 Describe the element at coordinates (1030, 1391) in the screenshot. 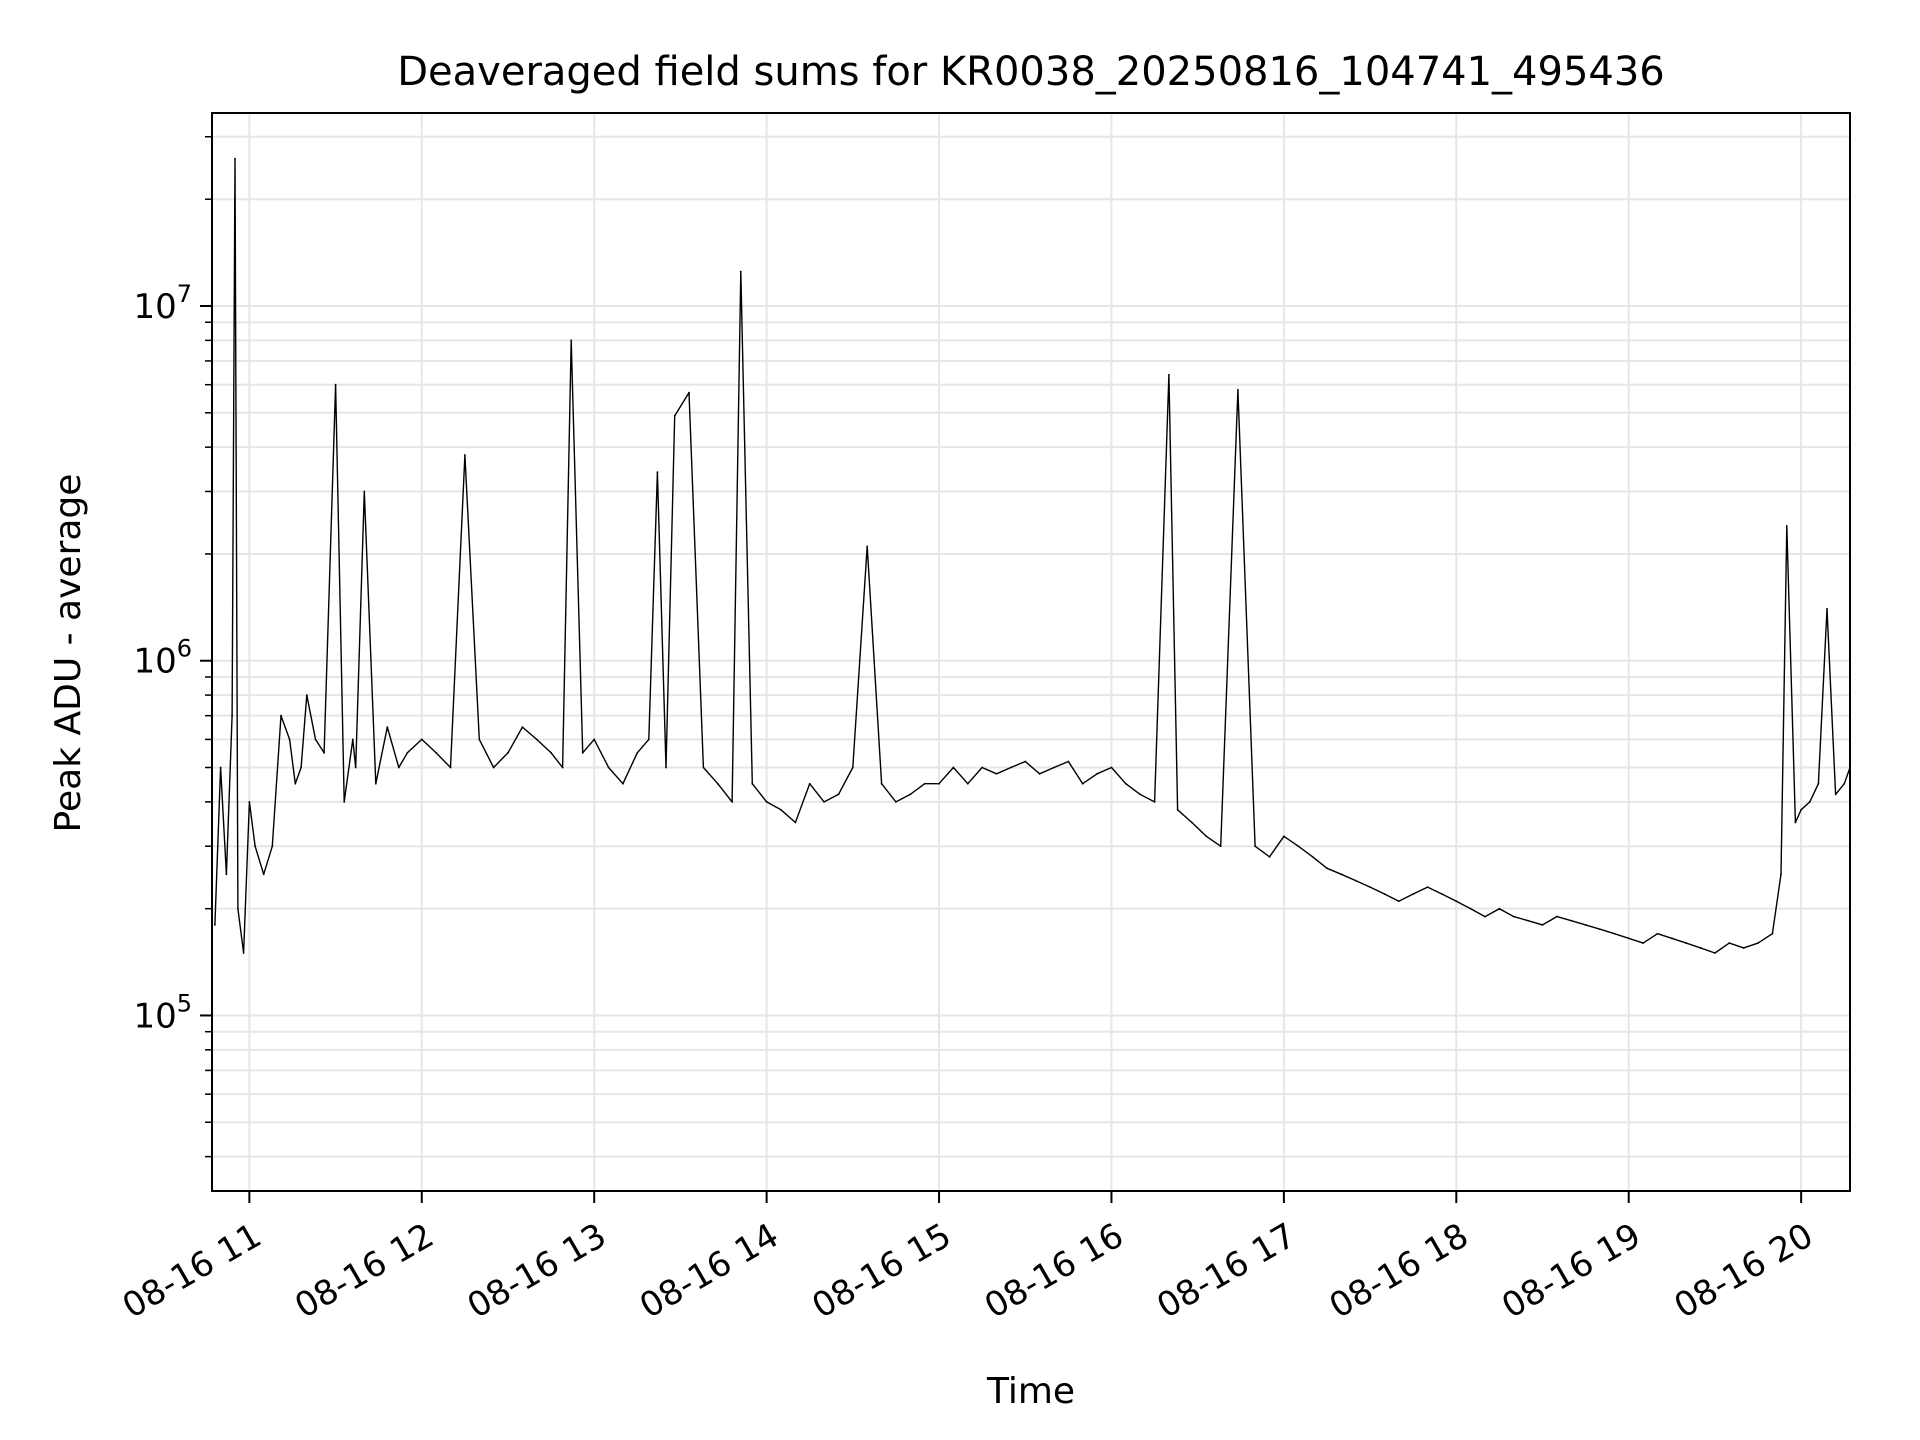

I see `x-axis-label: Time` at that location.